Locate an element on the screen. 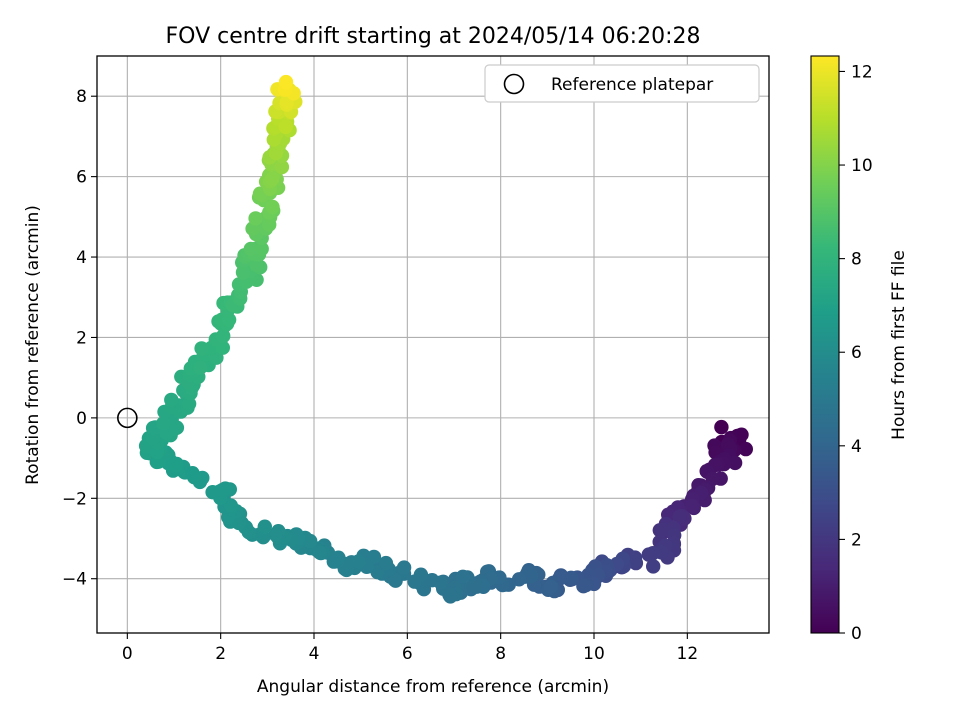  y-tick-label: −2 is located at coordinates (74, 499).